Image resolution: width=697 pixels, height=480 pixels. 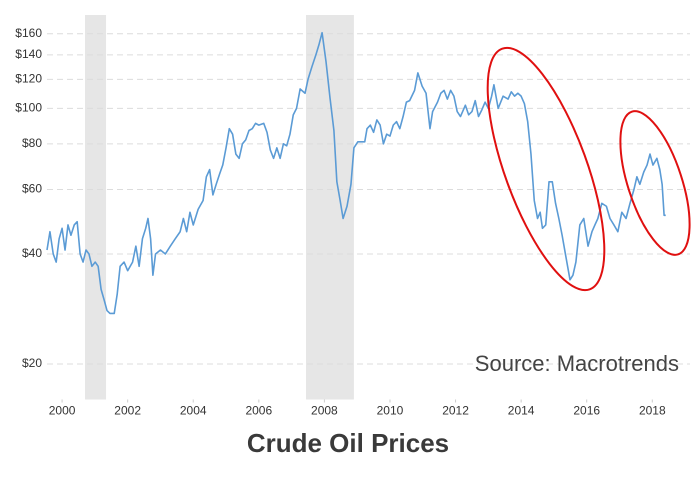 I want to click on x-tick-label: 2002, so click(x=127, y=411).